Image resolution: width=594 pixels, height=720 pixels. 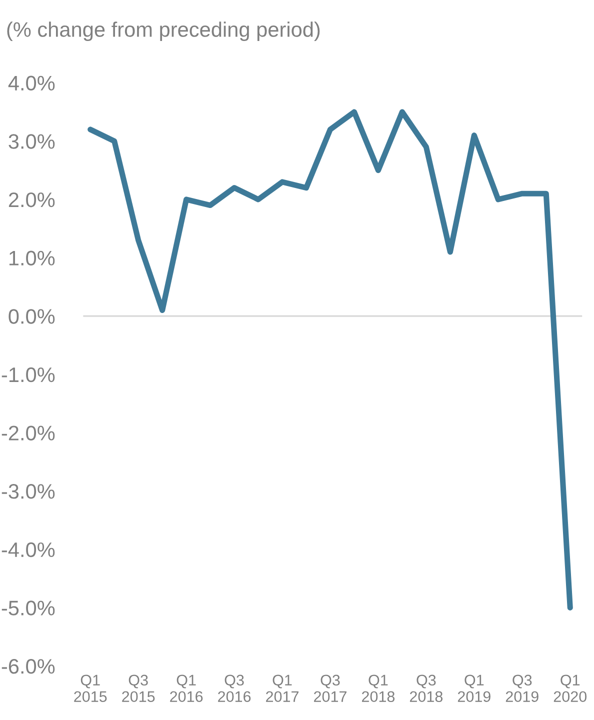 I want to click on x-tick-label: Q1 2020, so click(x=570, y=688).